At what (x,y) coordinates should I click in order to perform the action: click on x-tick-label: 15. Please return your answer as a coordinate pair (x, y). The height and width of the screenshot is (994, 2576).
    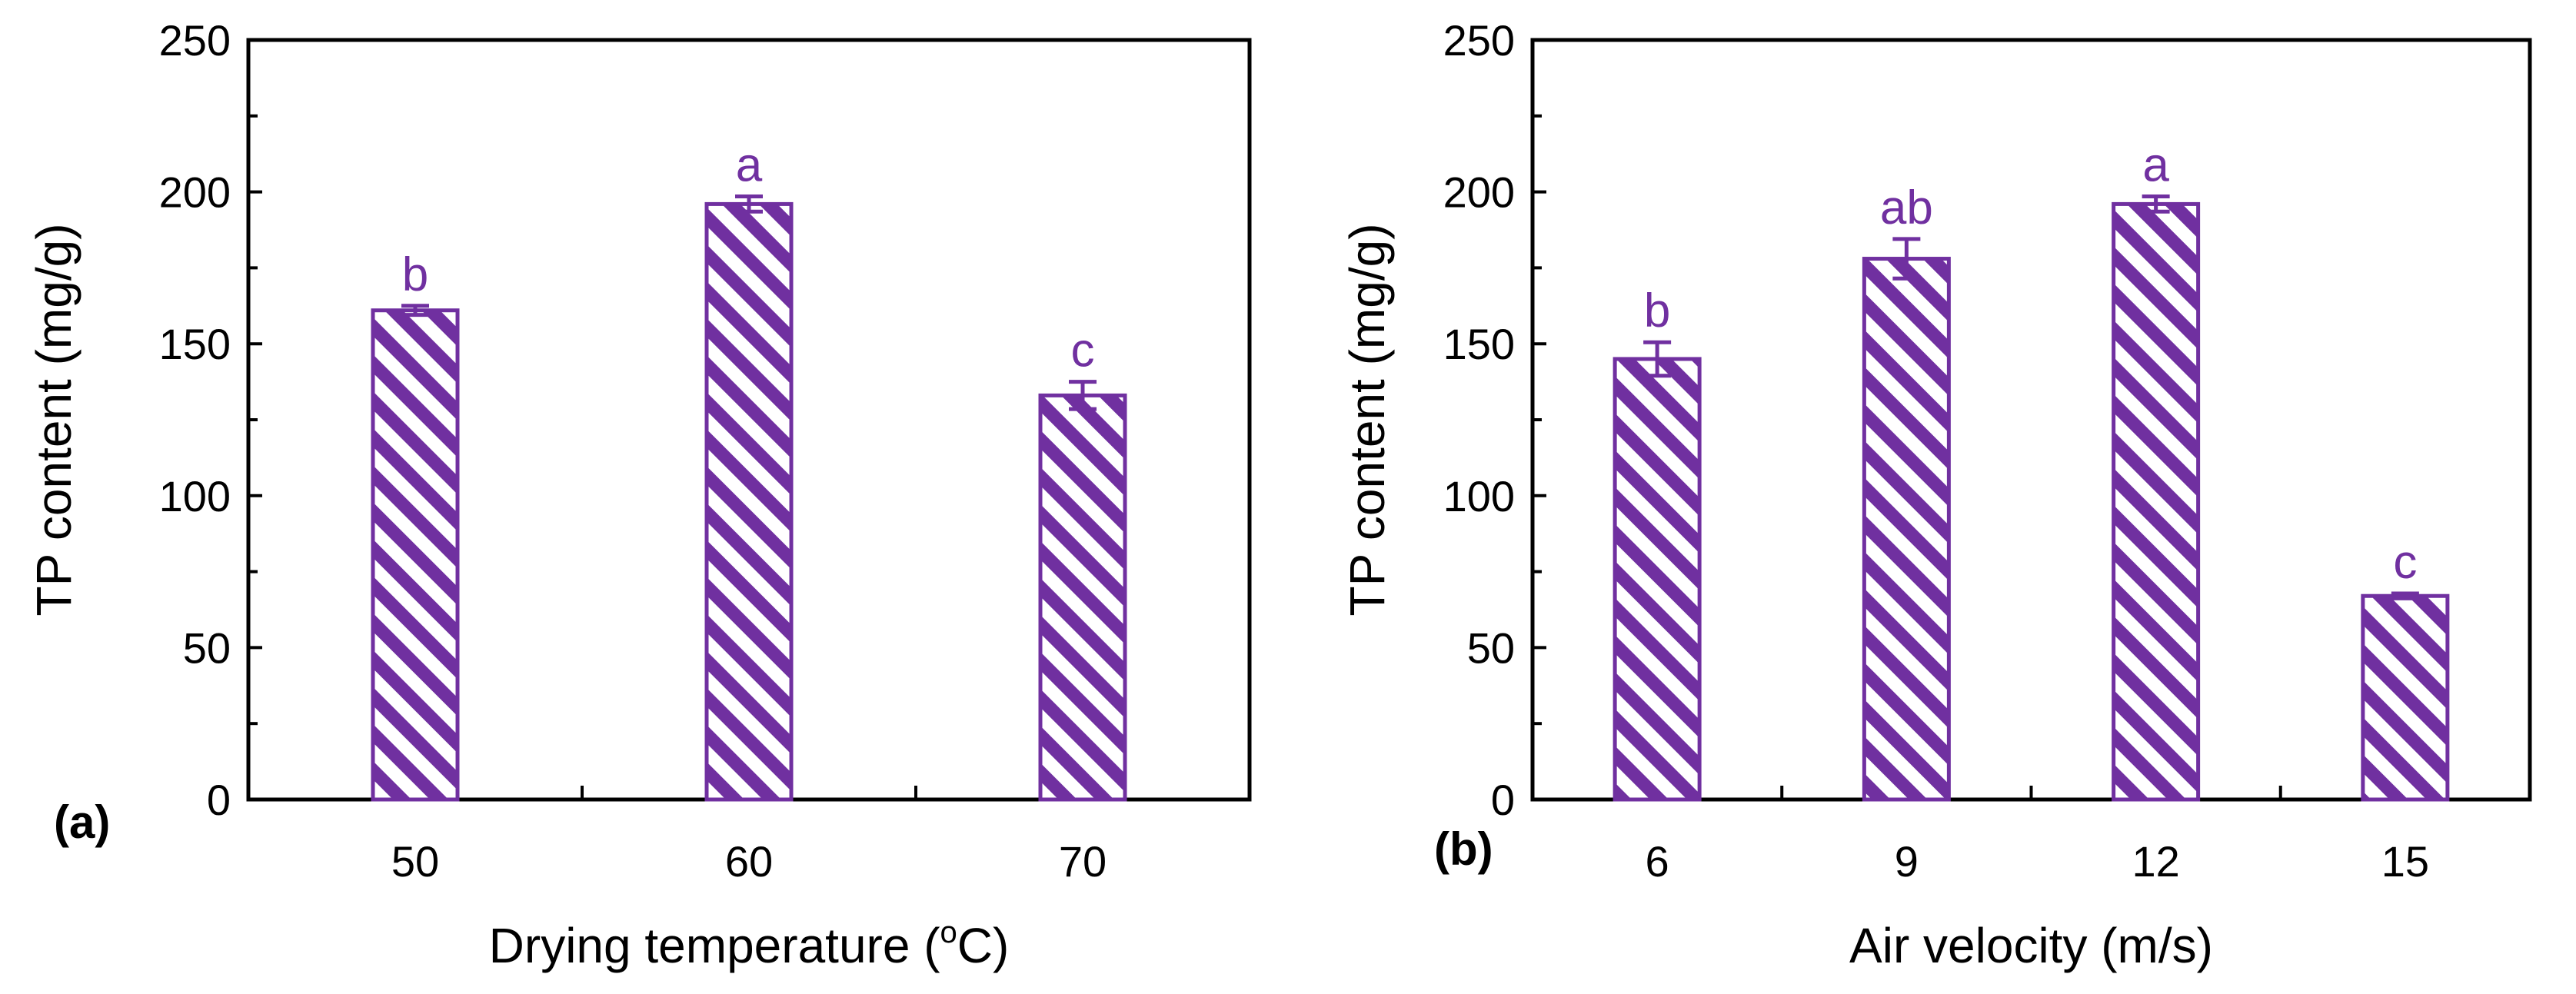
    Looking at the image, I should click on (2405, 861).